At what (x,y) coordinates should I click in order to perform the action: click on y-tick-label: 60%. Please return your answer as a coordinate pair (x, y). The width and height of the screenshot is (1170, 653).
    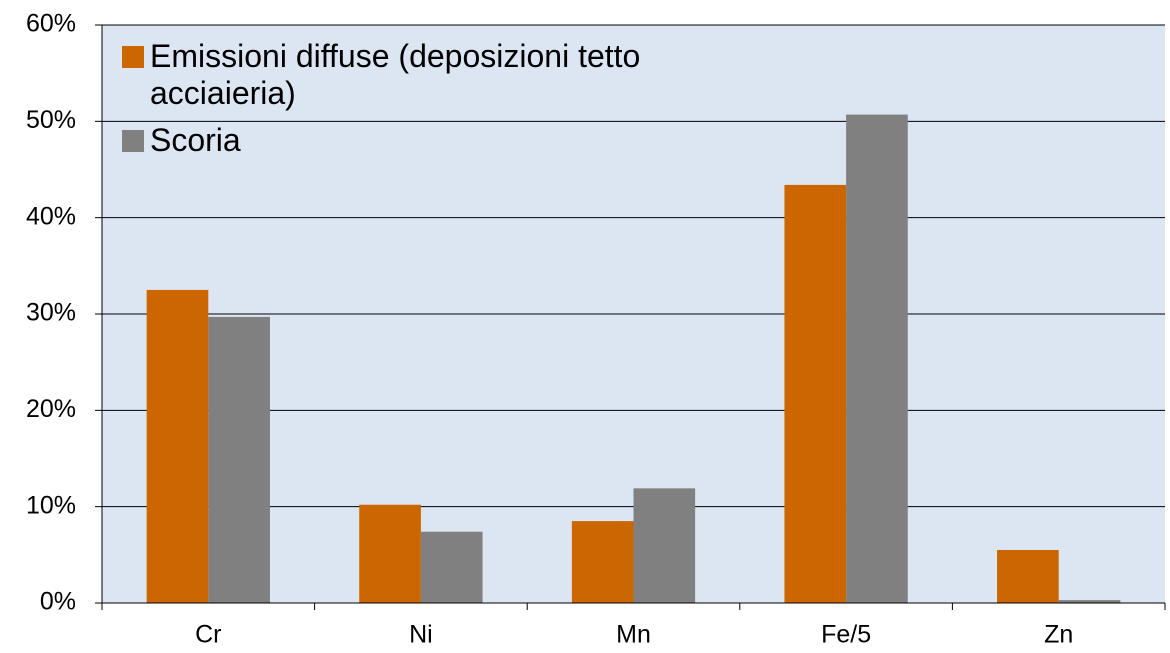
    Looking at the image, I should click on (51, 24).